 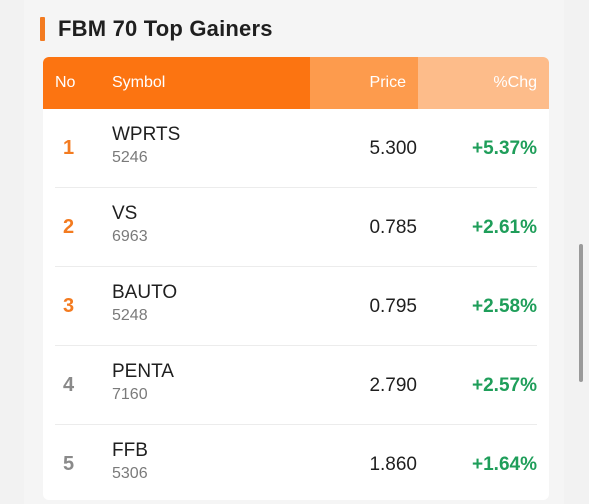 I want to click on rank-number: 3, so click(x=69, y=306).